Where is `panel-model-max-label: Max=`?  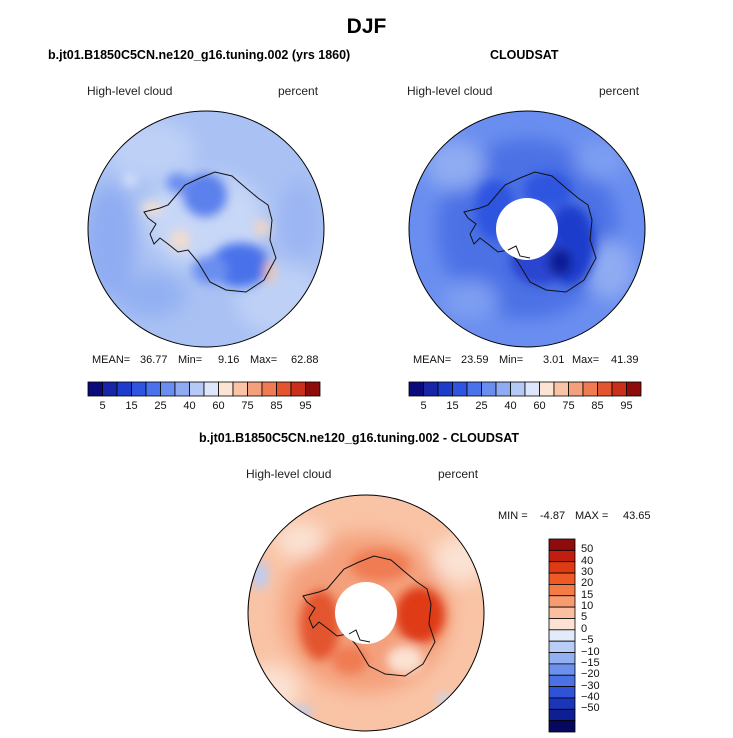
panel-model-max-label: Max= is located at coordinates (264, 360).